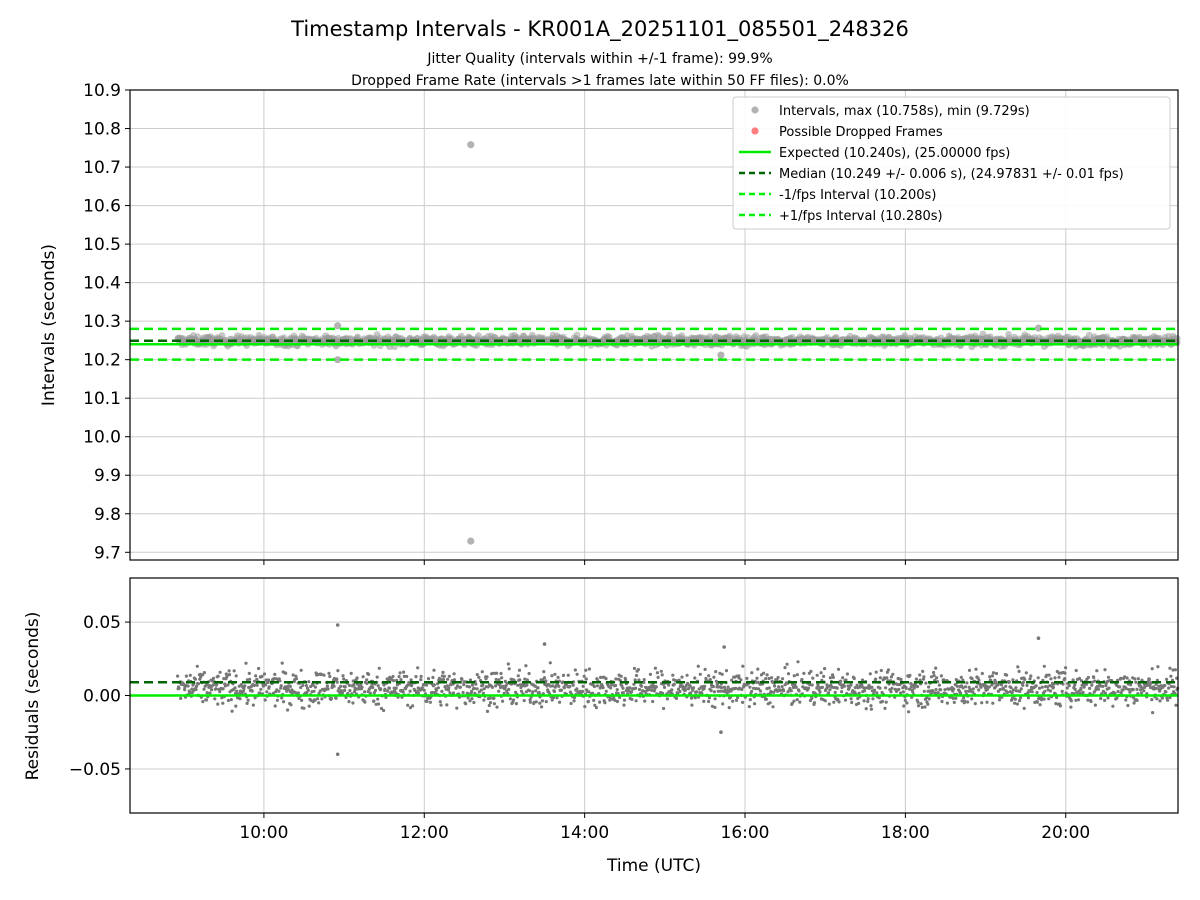  What do you see at coordinates (424, 833) in the screenshot?
I see `x-tick-label: 12:00` at bounding box center [424, 833].